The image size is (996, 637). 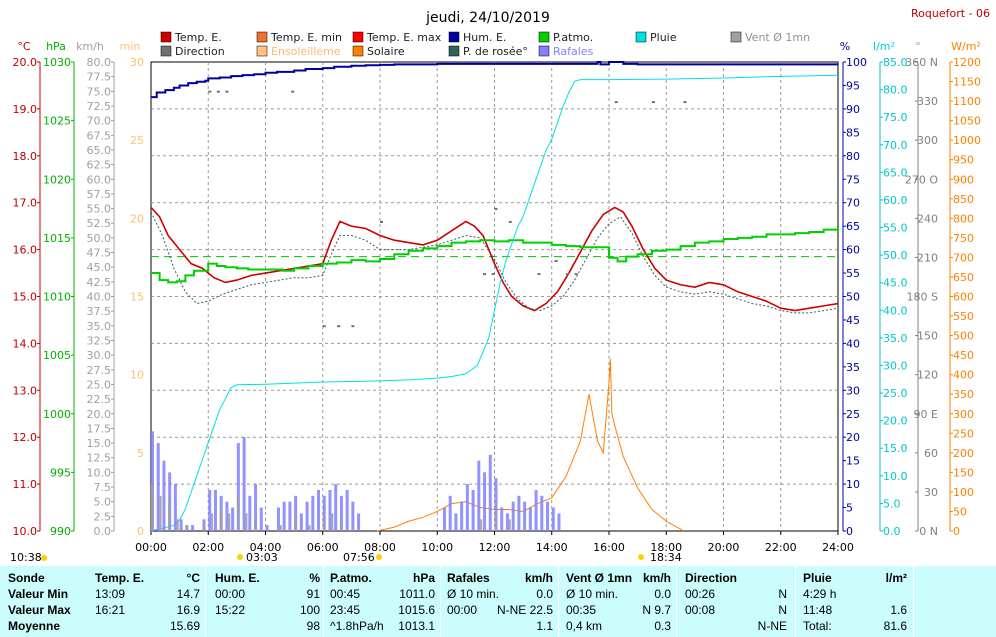 I want to click on tick-label-solar: 50, so click(x=960, y=511).